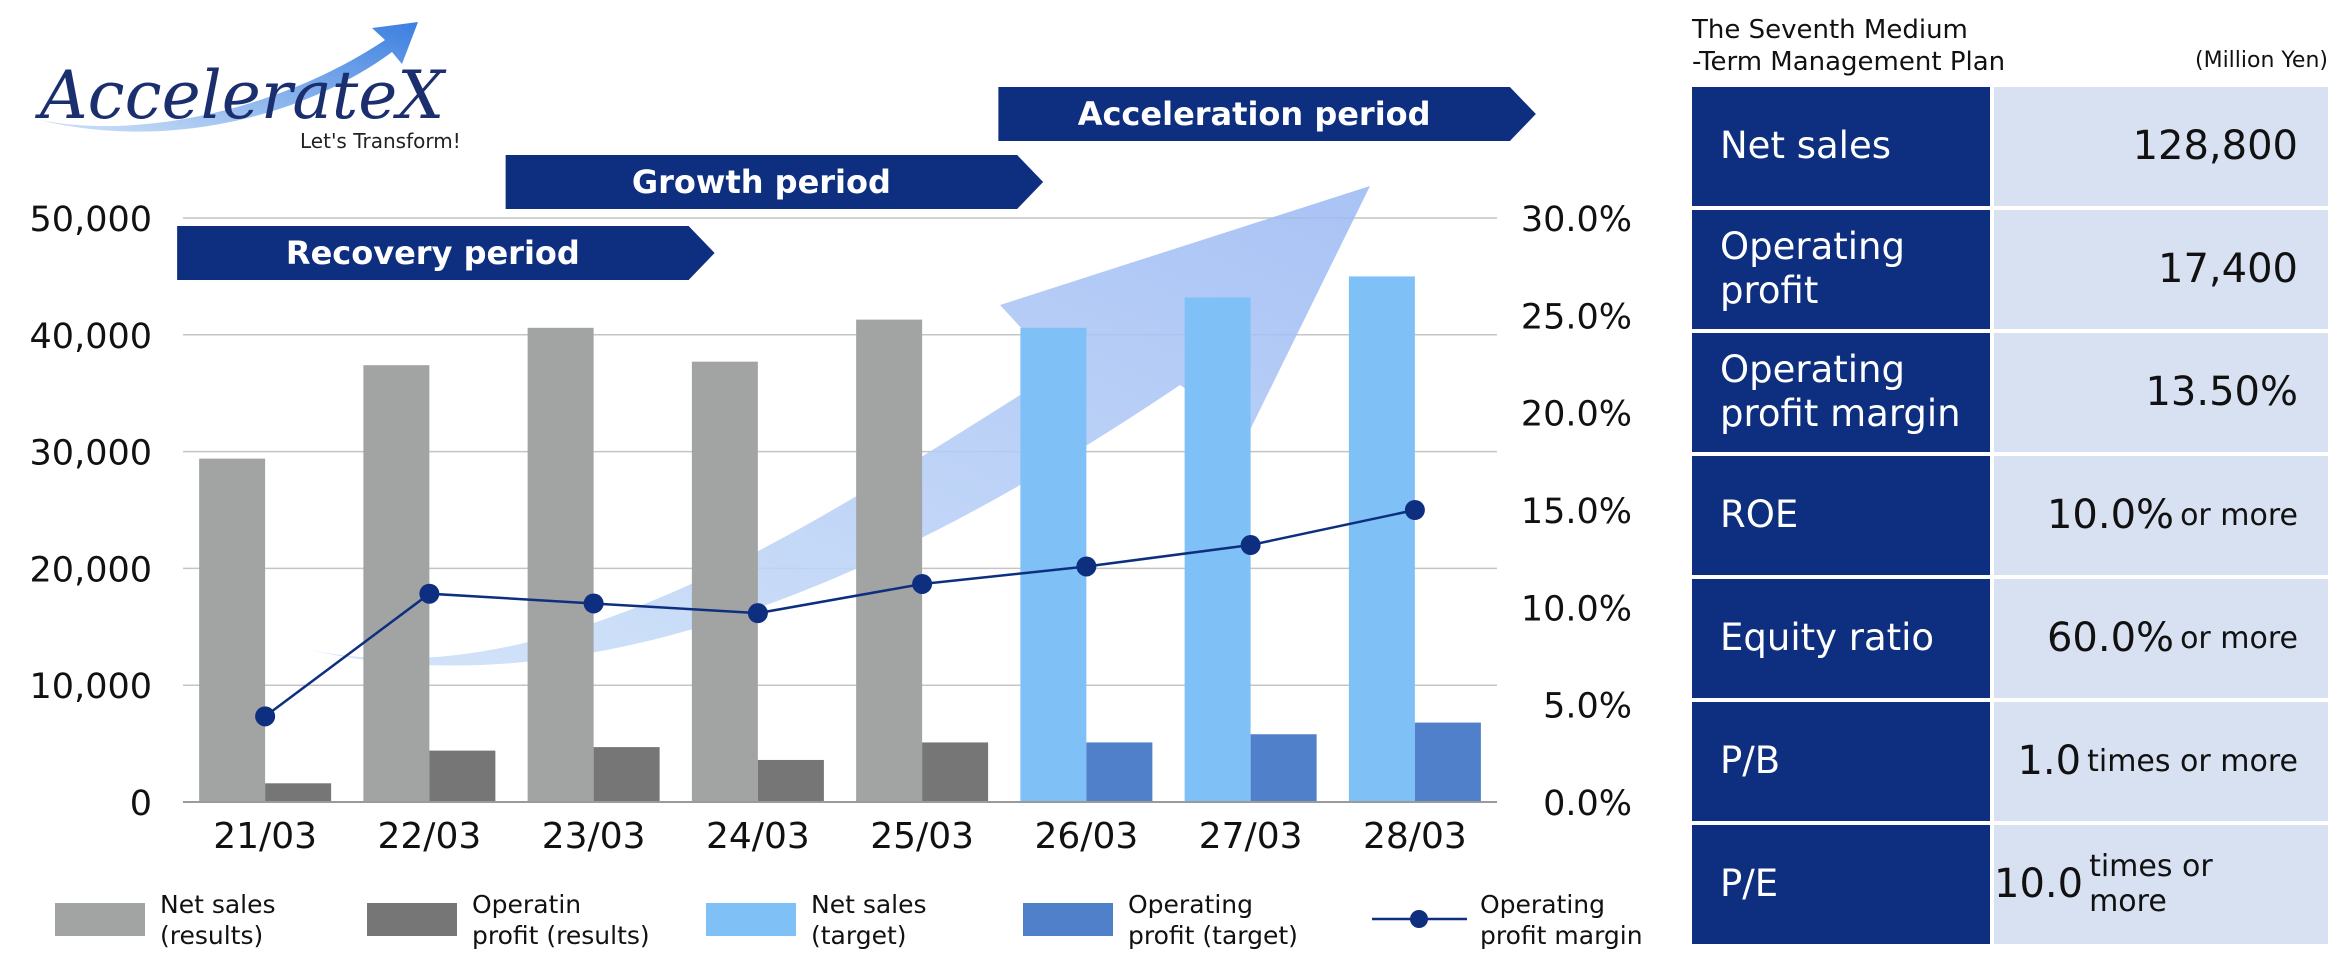 The width and height of the screenshot is (2348, 978). What do you see at coordinates (1576, 317) in the screenshot?
I see `right-axis-tick-label: 25.0%` at bounding box center [1576, 317].